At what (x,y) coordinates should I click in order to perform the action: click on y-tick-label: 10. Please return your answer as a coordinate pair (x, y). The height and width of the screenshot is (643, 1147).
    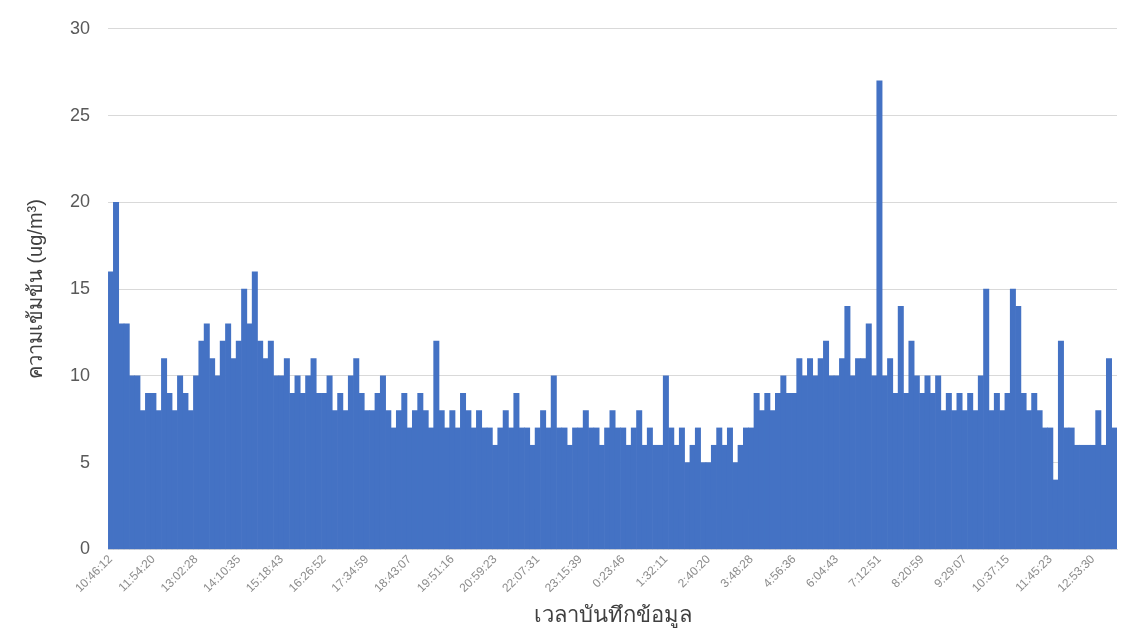
    Looking at the image, I should click on (80, 374).